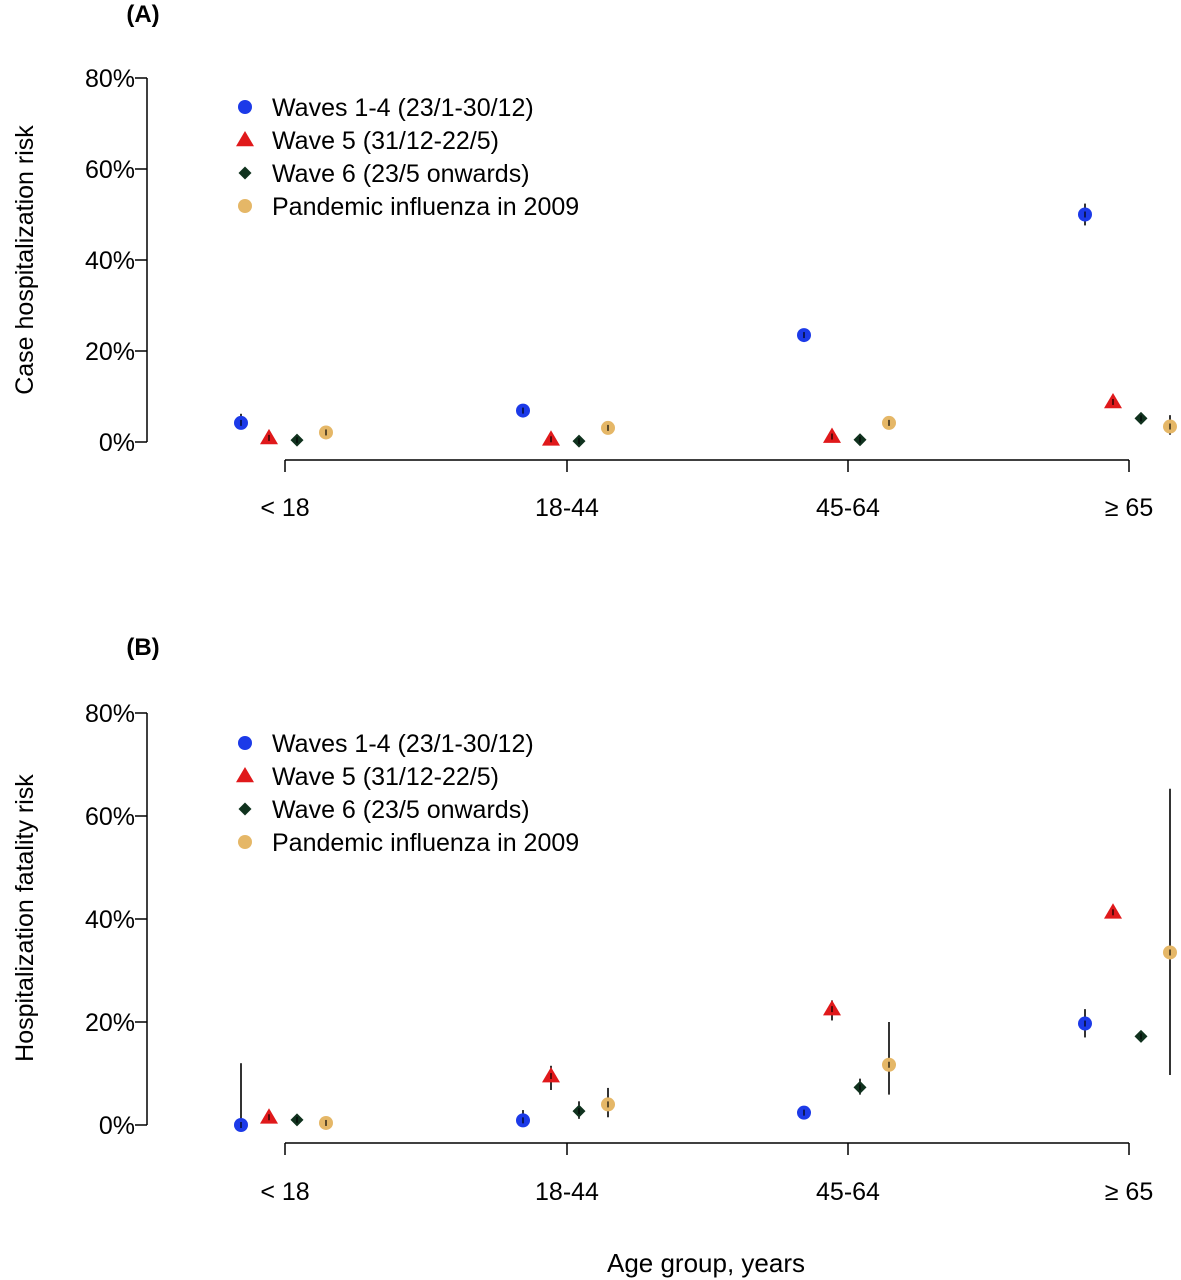 The width and height of the screenshot is (1181, 1280). I want to click on x-axis-label: Age group, years, so click(706, 1263).